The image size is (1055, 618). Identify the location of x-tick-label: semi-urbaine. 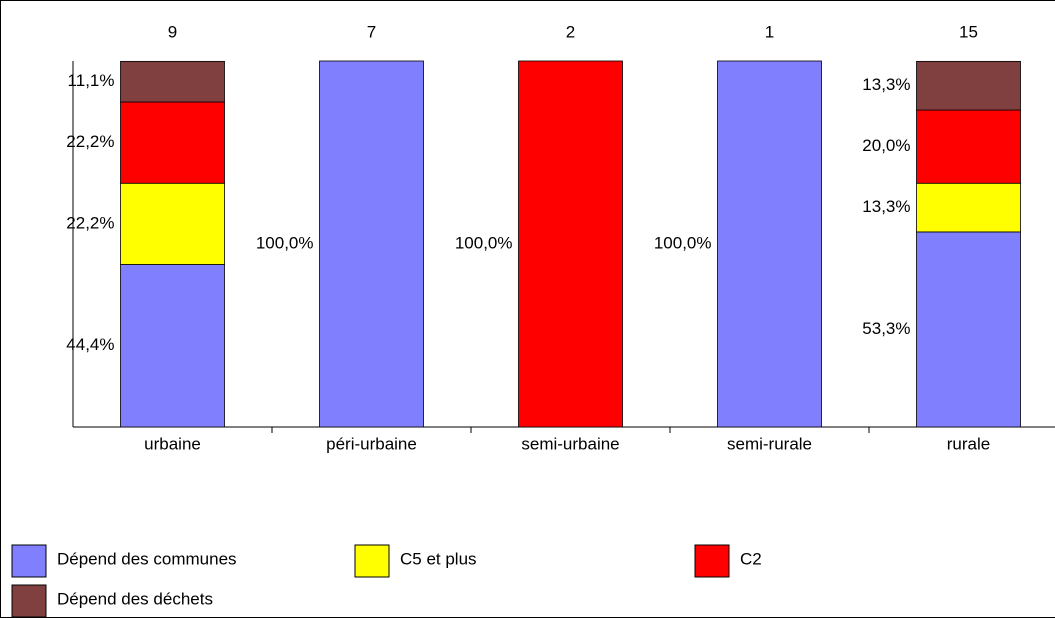
(570, 443).